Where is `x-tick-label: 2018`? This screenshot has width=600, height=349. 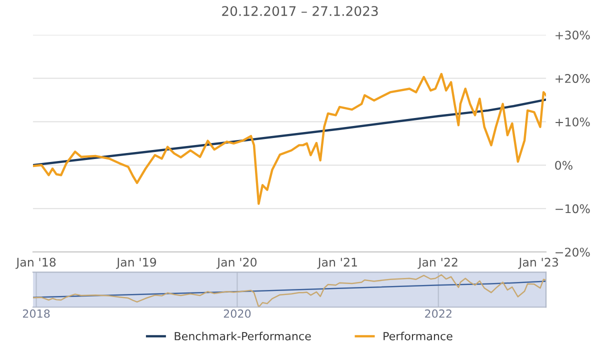 x-tick-label: 2018 is located at coordinates (36, 313).